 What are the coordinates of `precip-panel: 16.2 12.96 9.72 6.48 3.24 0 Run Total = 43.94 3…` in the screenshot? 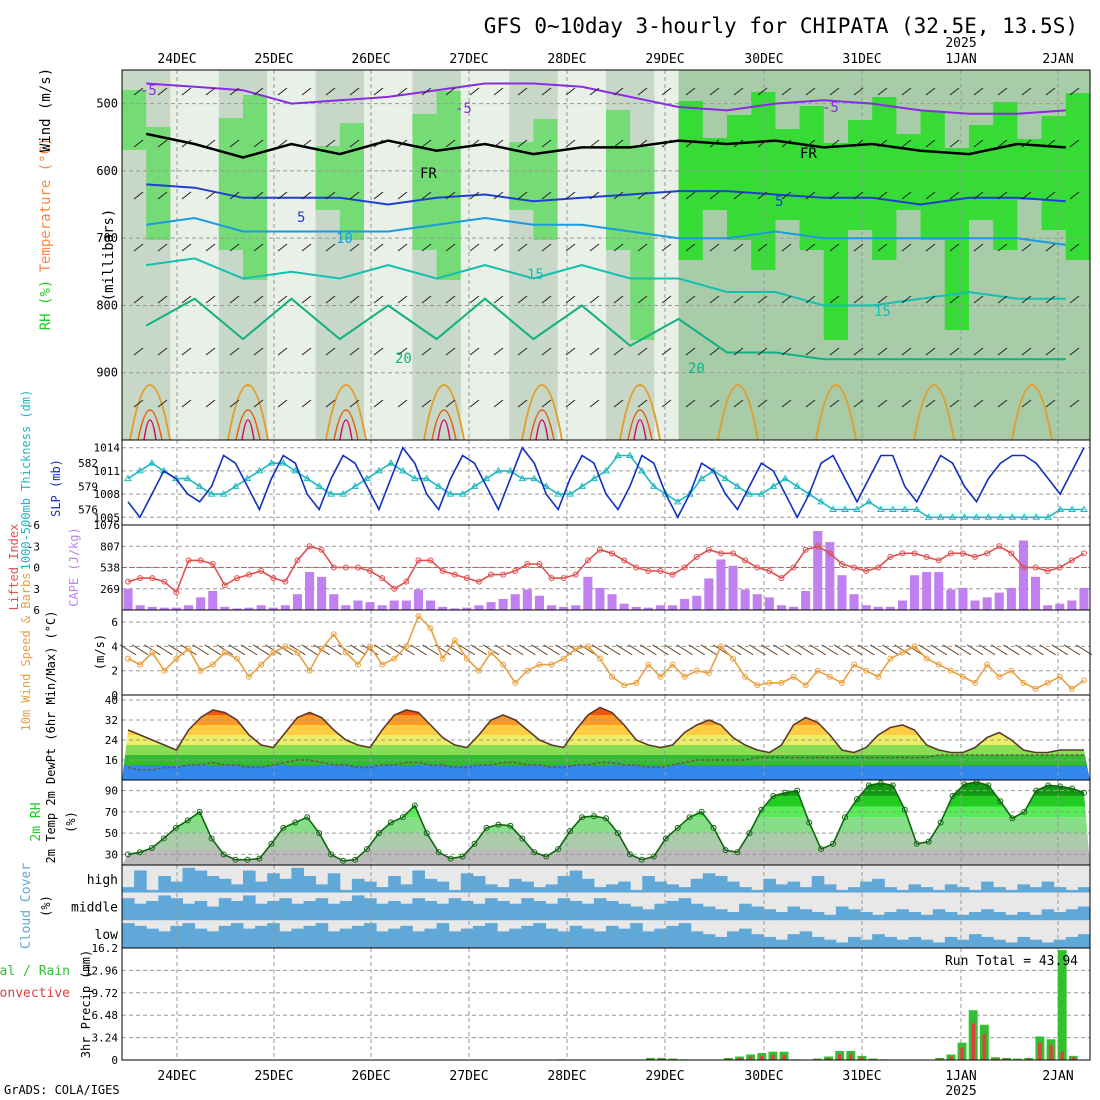 It's located at (545, 1004).